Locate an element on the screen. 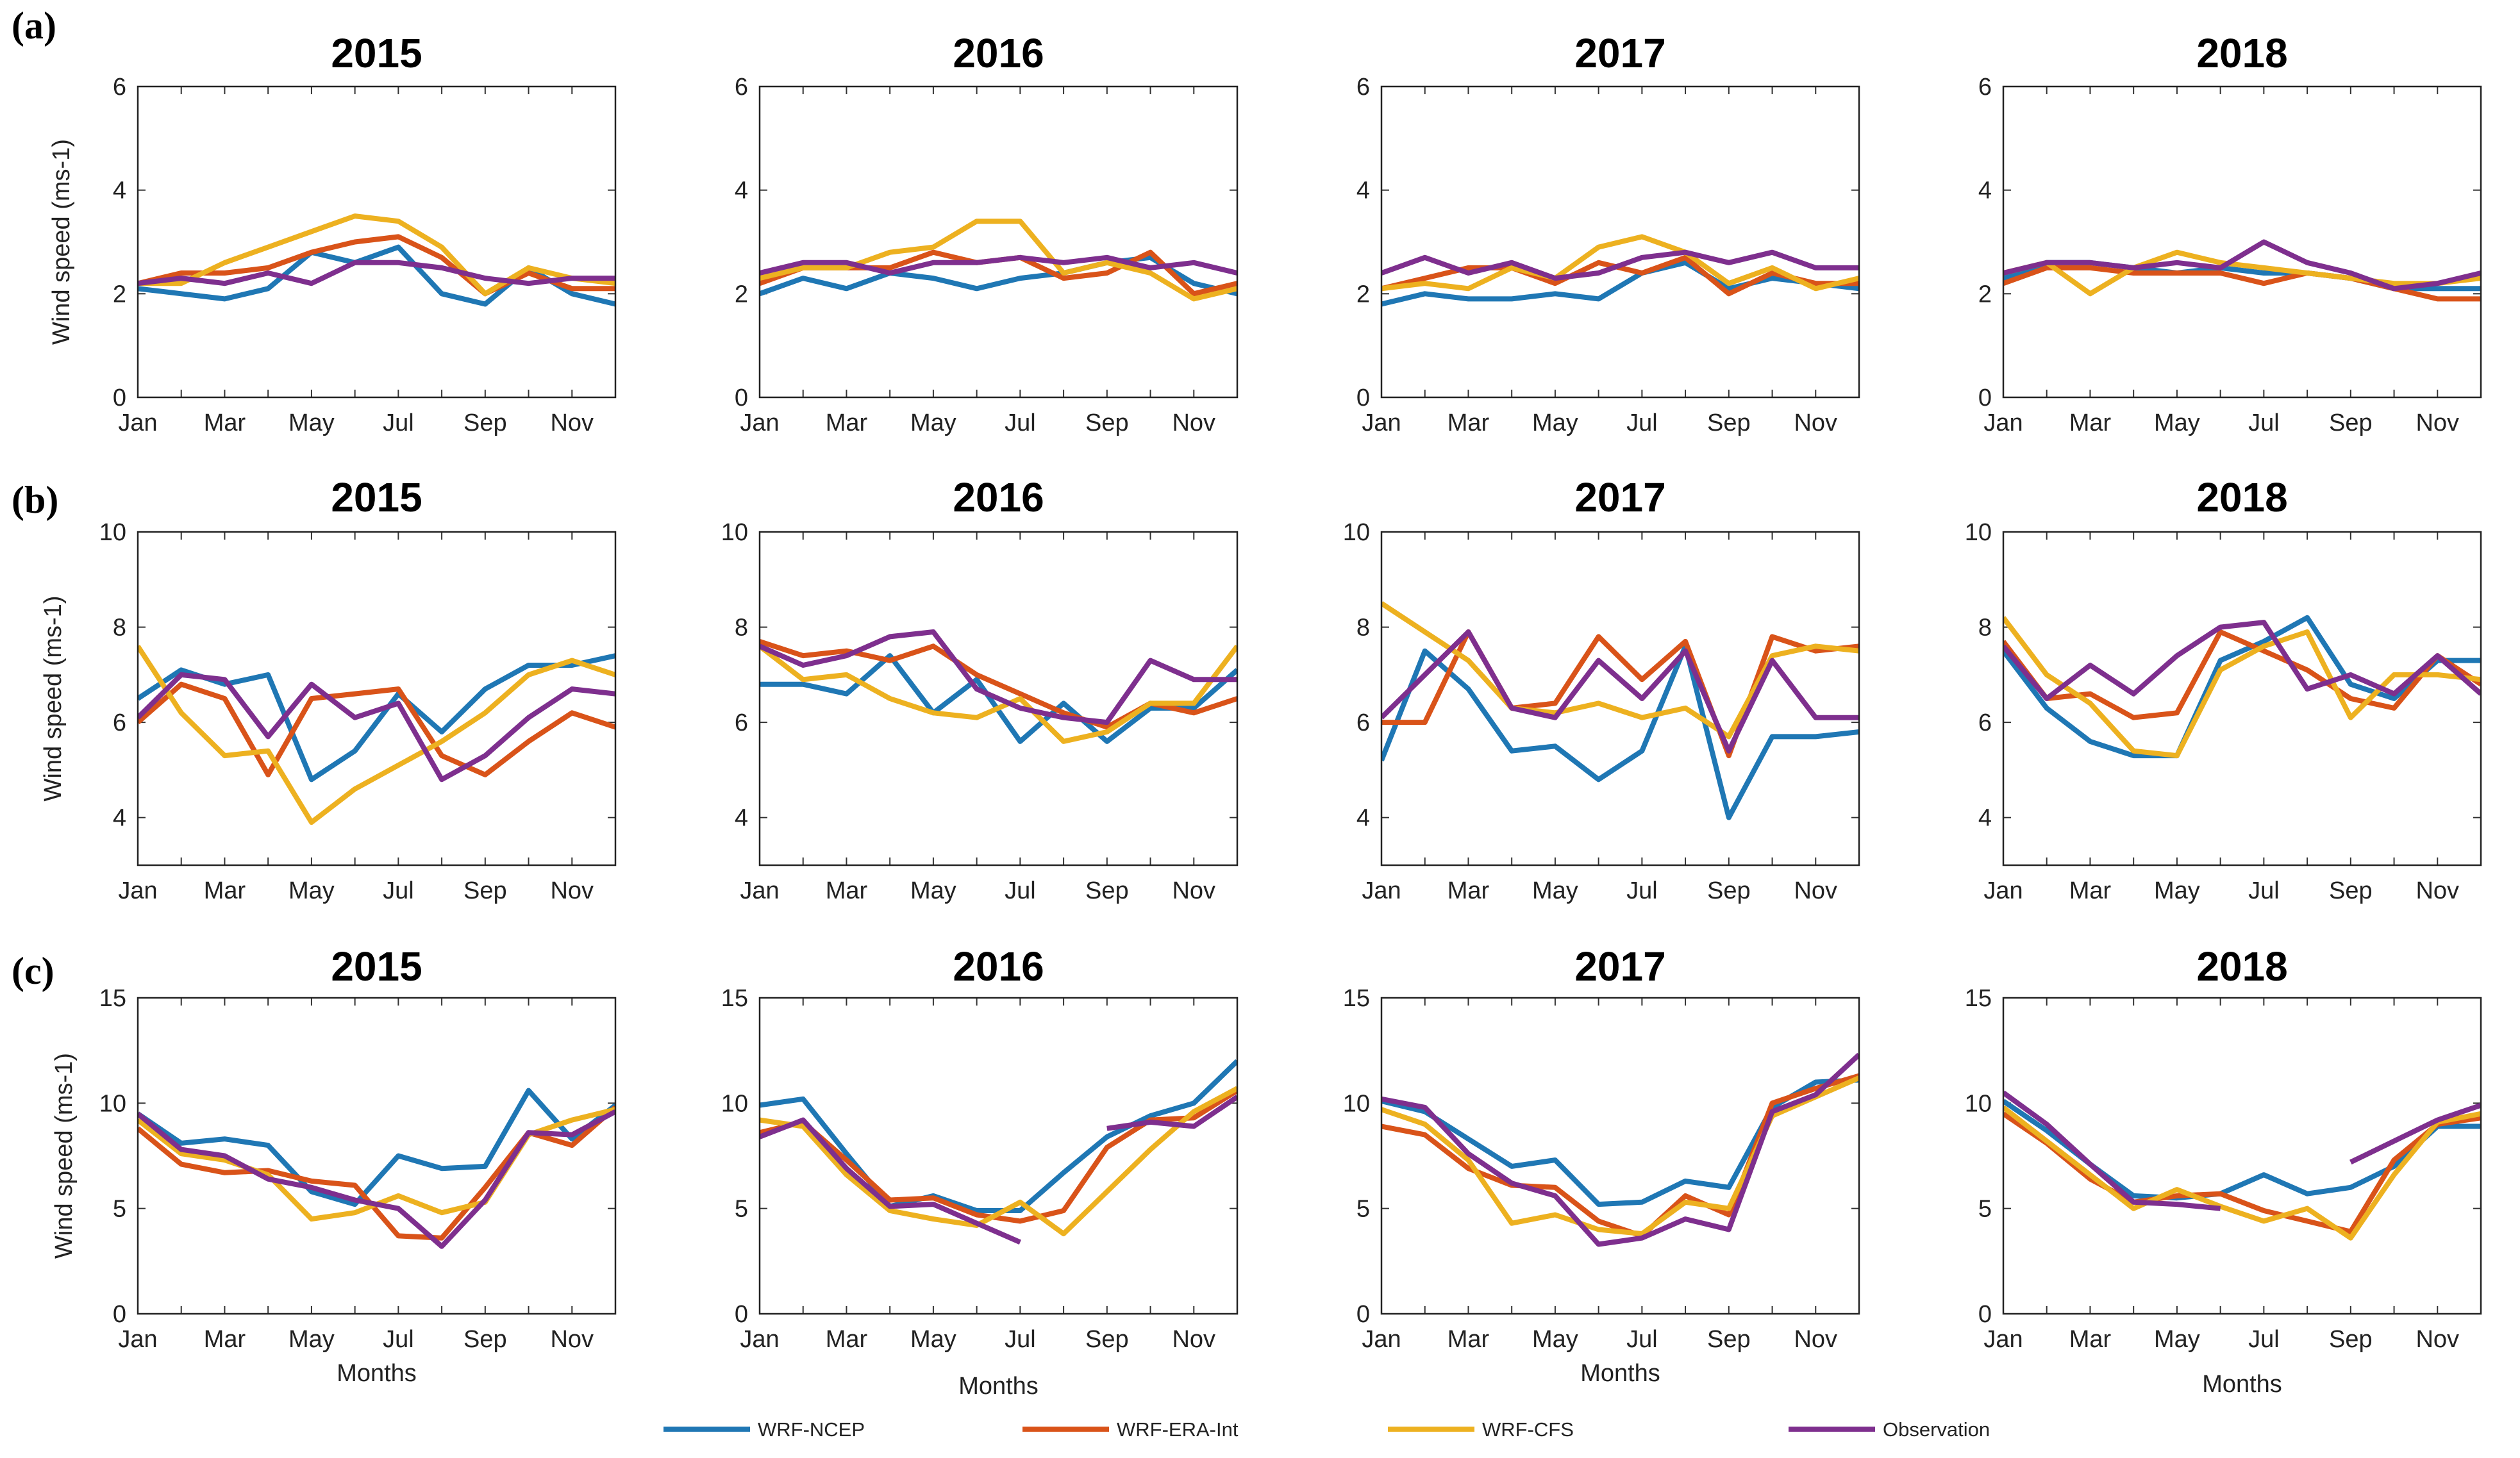 The height and width of the screenshot is (1458, 2520). panel-c-2018: 2018 0 5 10 15 Jan Mar May Jul Sep Nov Months is located at coordinates (2223, 1171).